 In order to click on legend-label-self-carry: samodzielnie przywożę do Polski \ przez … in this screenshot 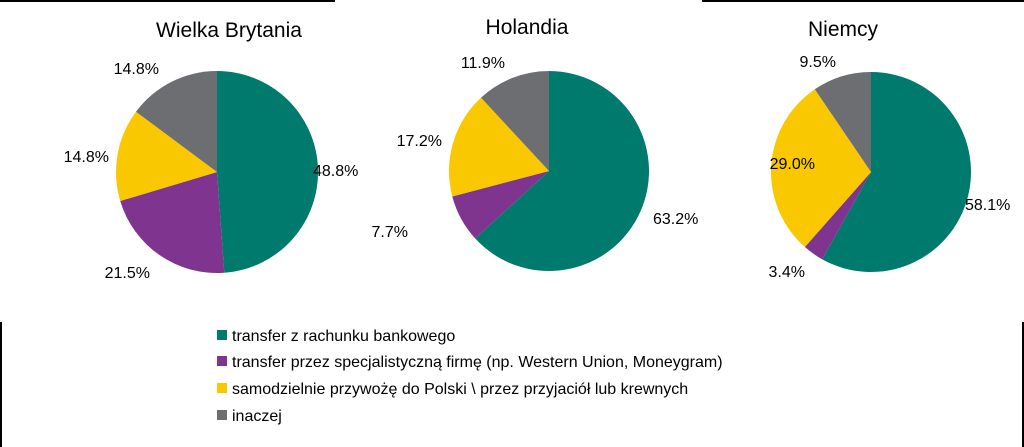, I will do `click(460, 389)`.